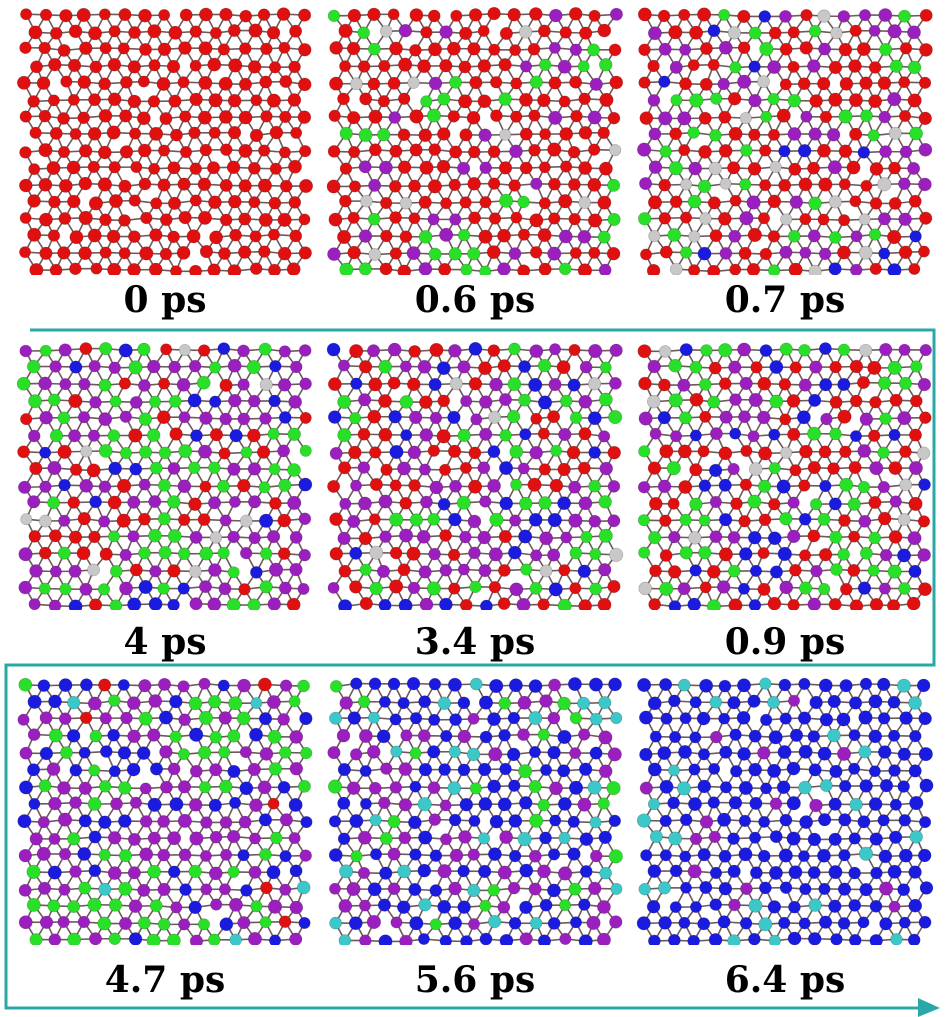  Describe the element at coordinates (165, 810) in the screenshot. I see `snapshot-panel-4.7ps` at that location.